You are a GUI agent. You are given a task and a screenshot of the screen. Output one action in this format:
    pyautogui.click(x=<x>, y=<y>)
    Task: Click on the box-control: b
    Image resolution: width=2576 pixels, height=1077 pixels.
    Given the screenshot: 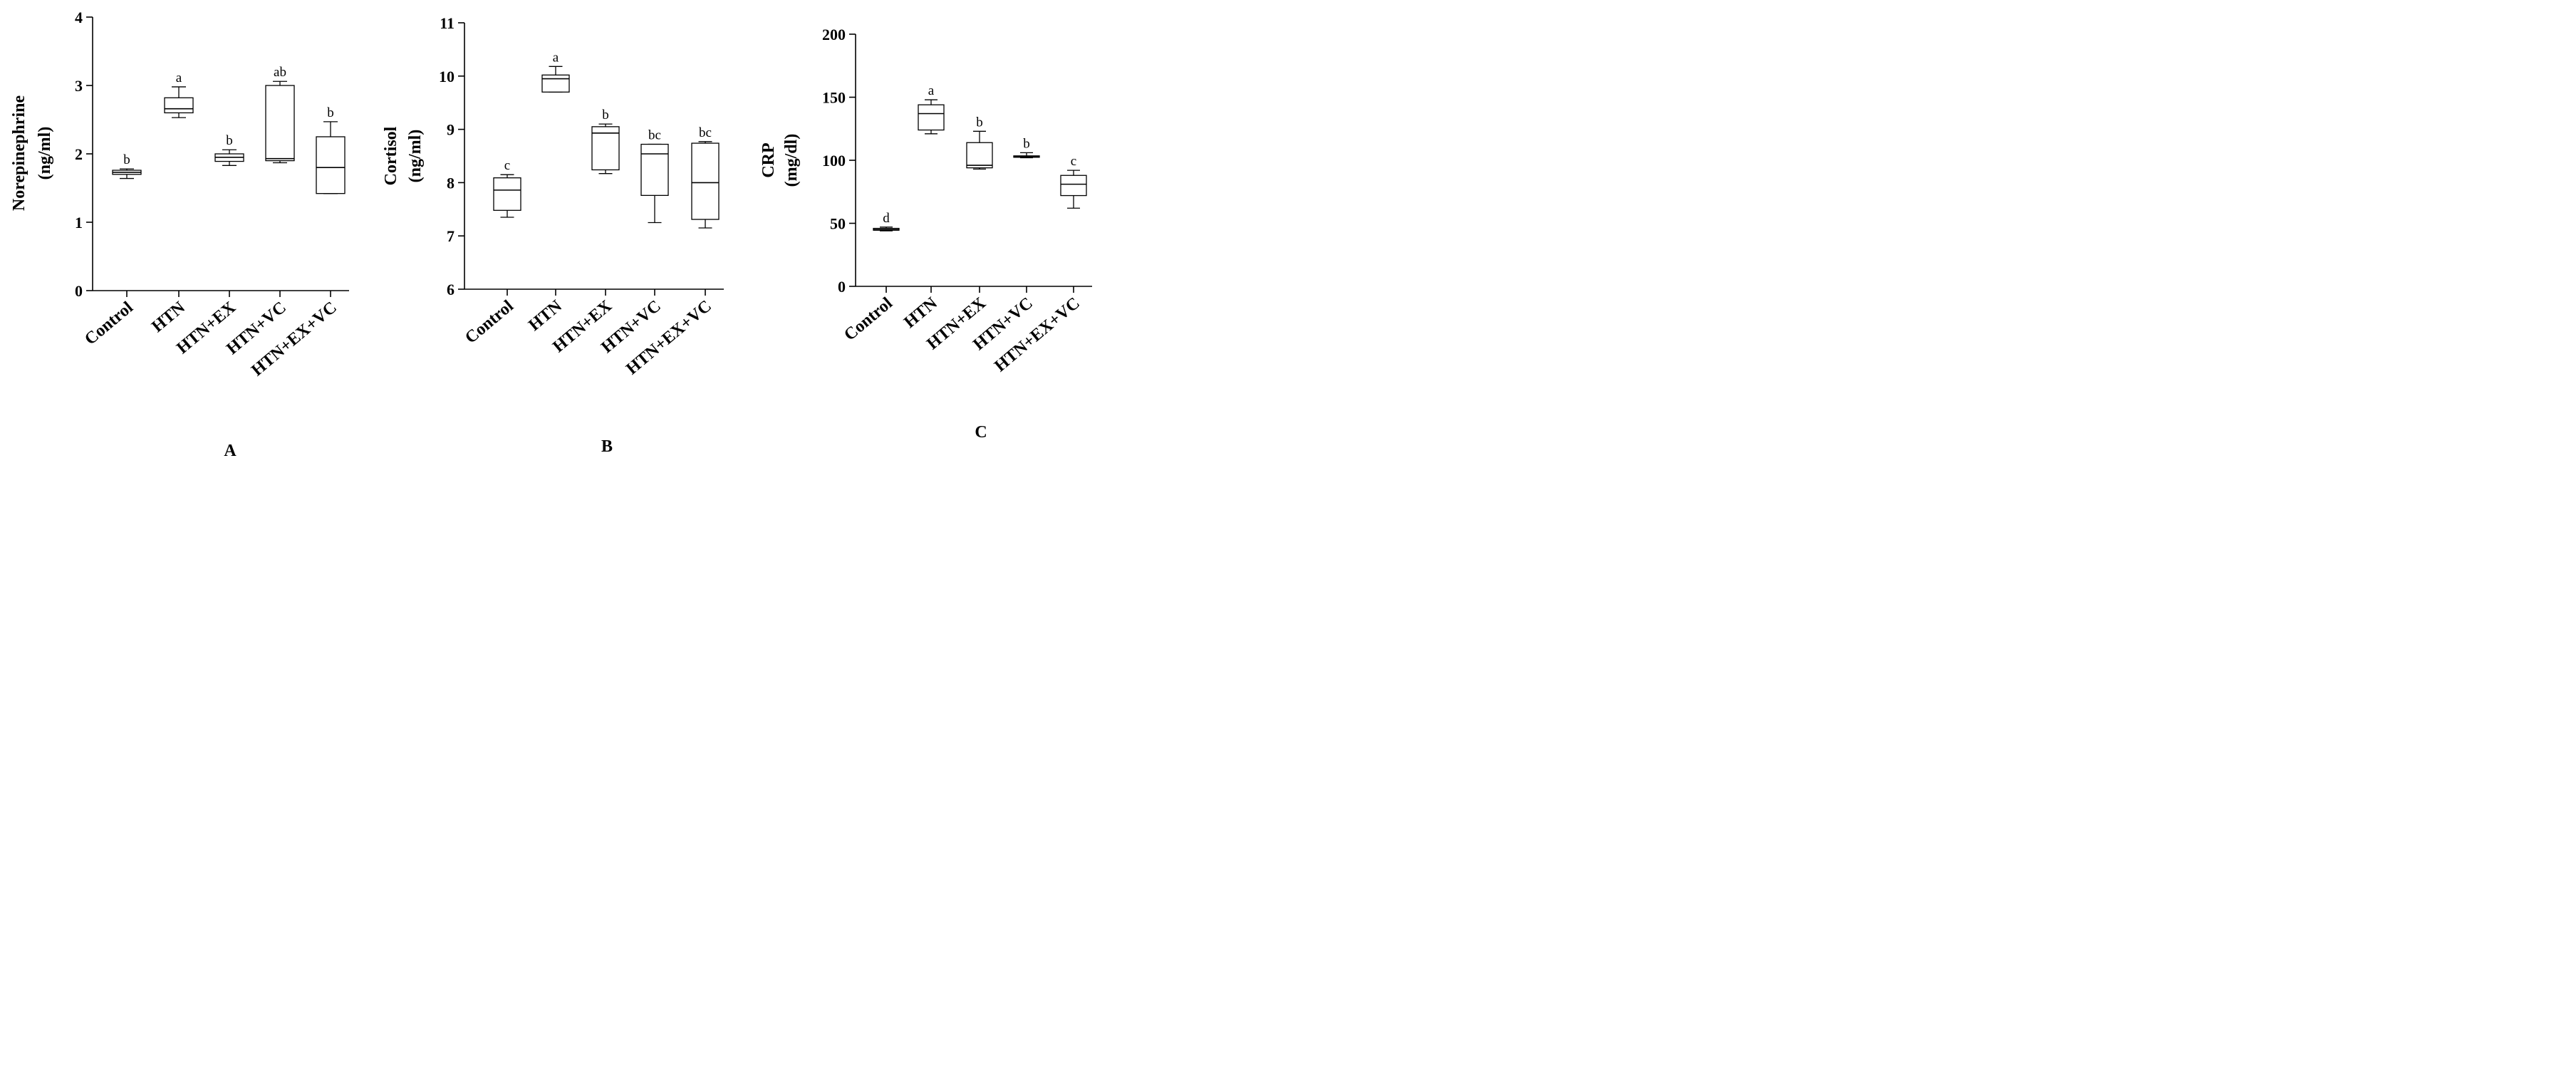 What is the action you would take?
    pyautogui.click(x=127, y=166)
    